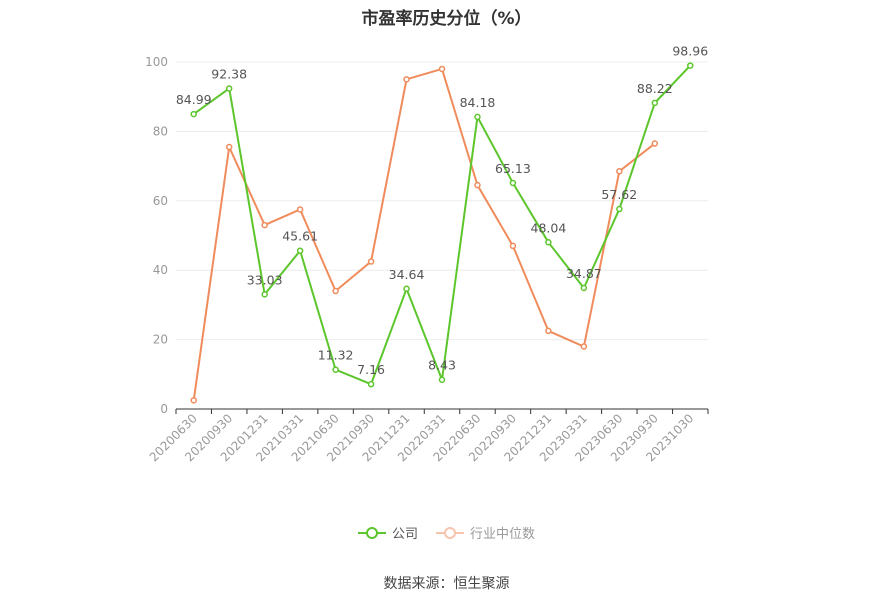 Image resolution: width=893 pixels, height=602 pixels. I want to click on data-label: 34.64, so click(407, 274).